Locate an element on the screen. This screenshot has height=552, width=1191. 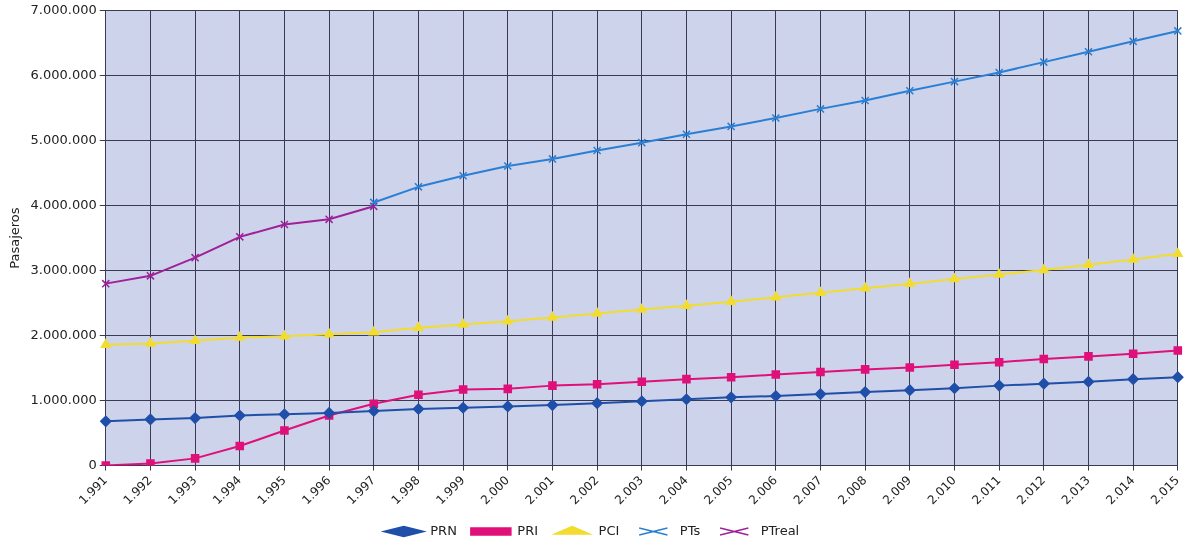
y-tick-label: 2.000.000 is located at coordinates (63, 334).